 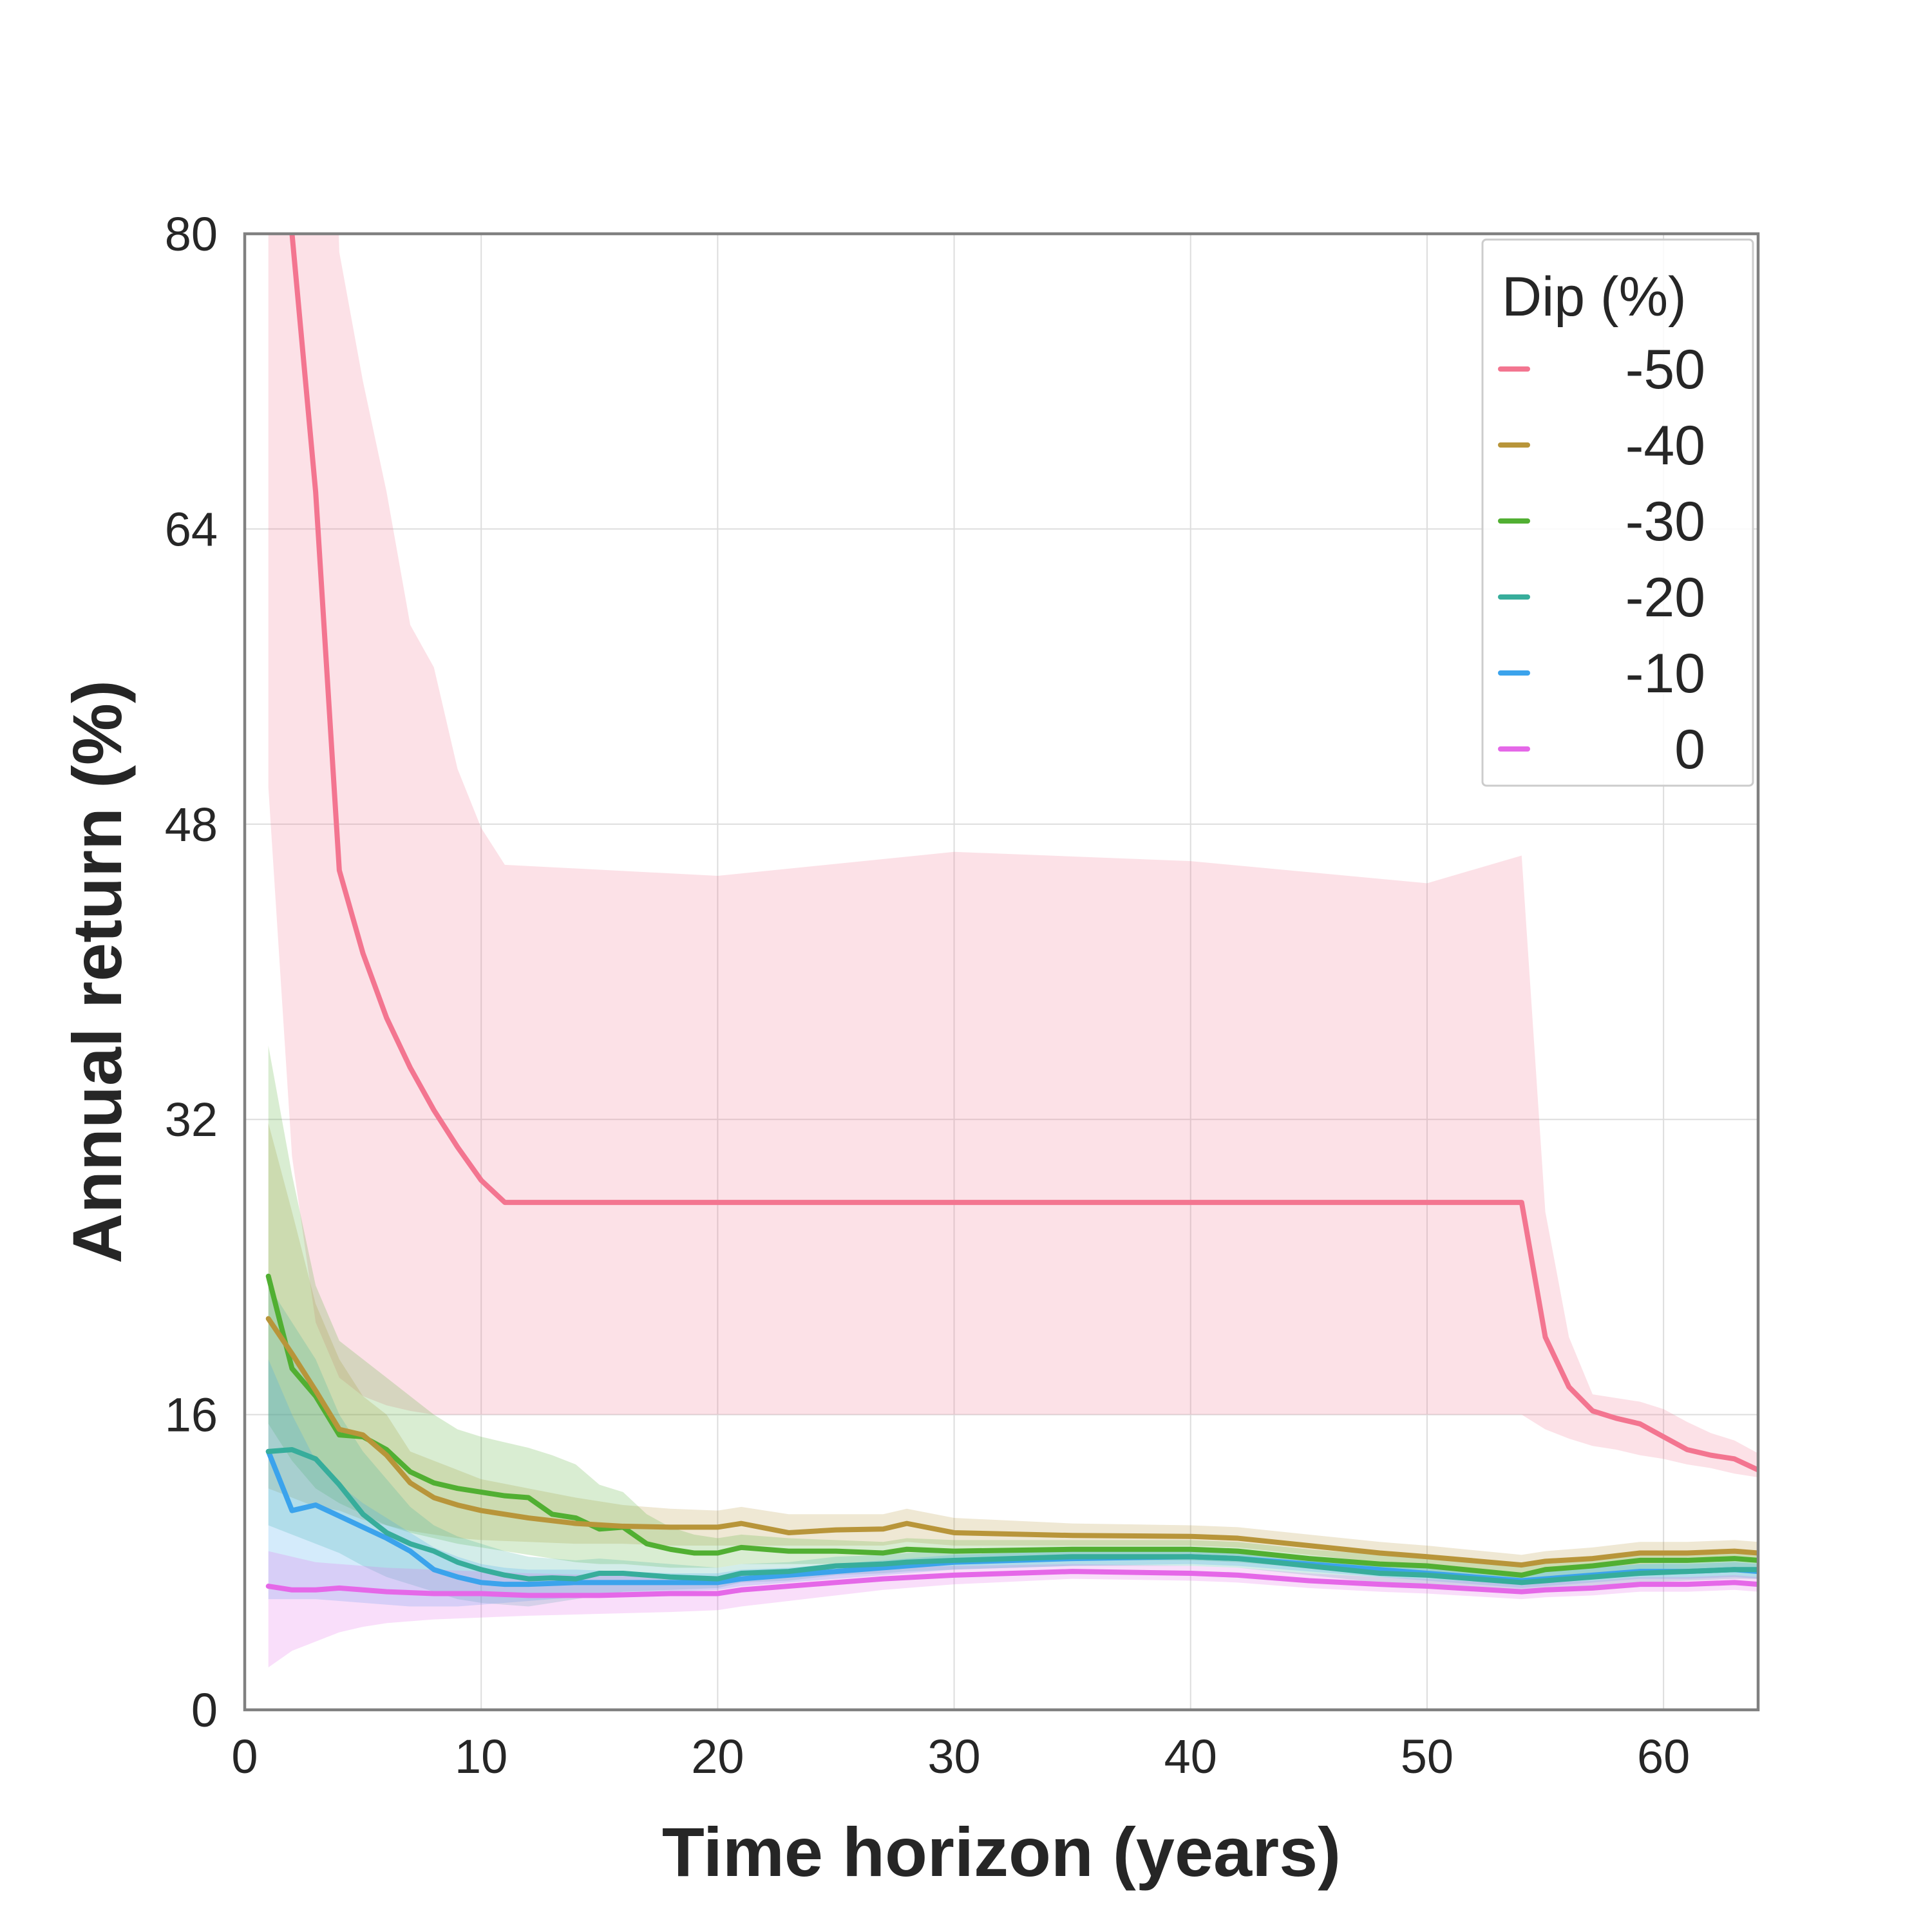 What do you see at coordinates (191, 824) in the screenshot?
I see `y-tick-label: 48` at bounding box center [191, 824].